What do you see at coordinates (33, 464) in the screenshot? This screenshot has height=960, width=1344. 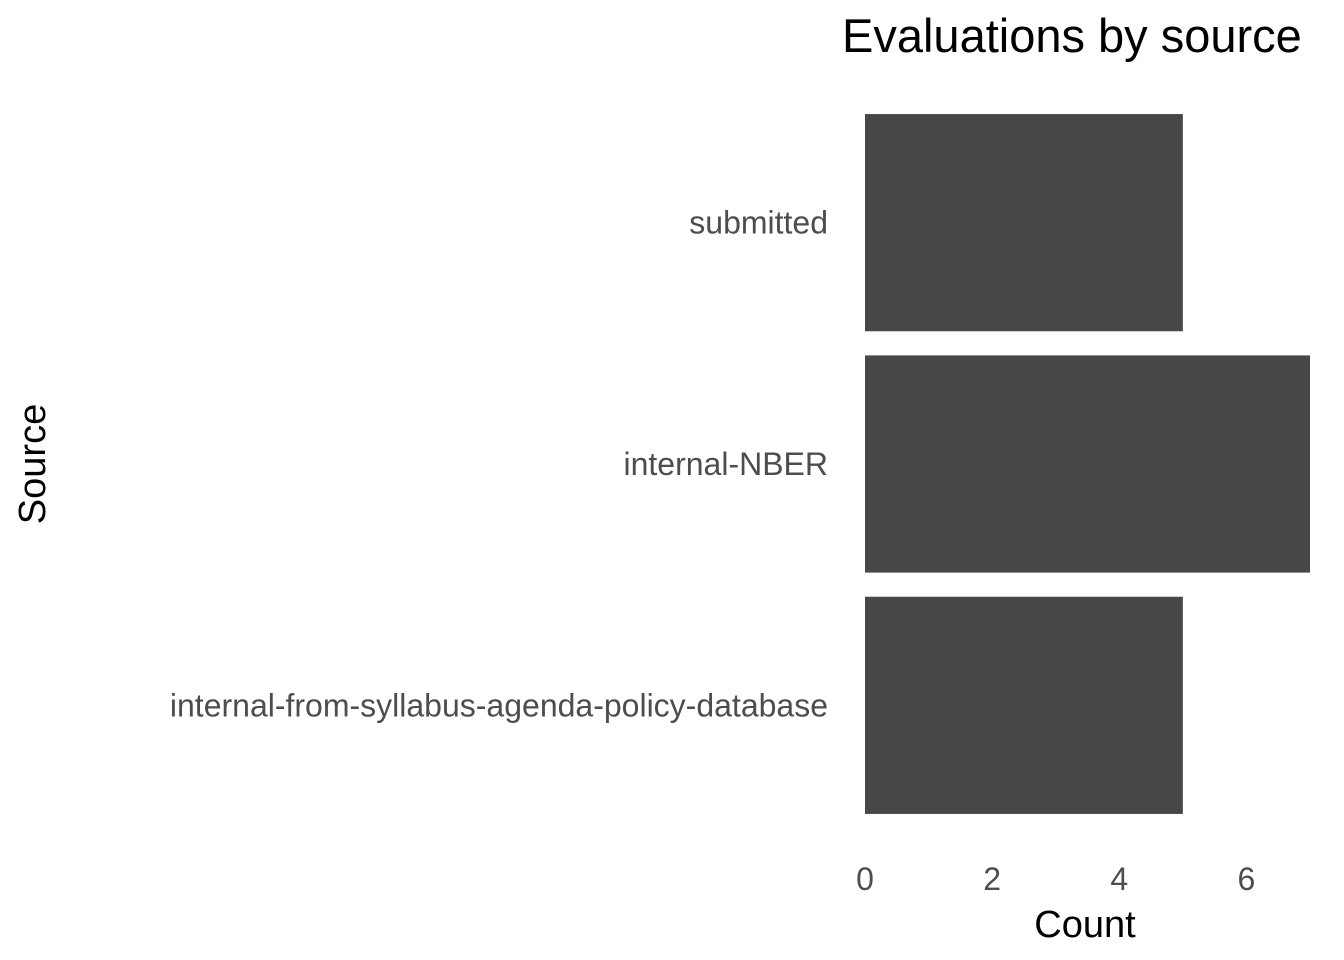 I see `y-axis-title: Source` at bounding box center [33, 464].